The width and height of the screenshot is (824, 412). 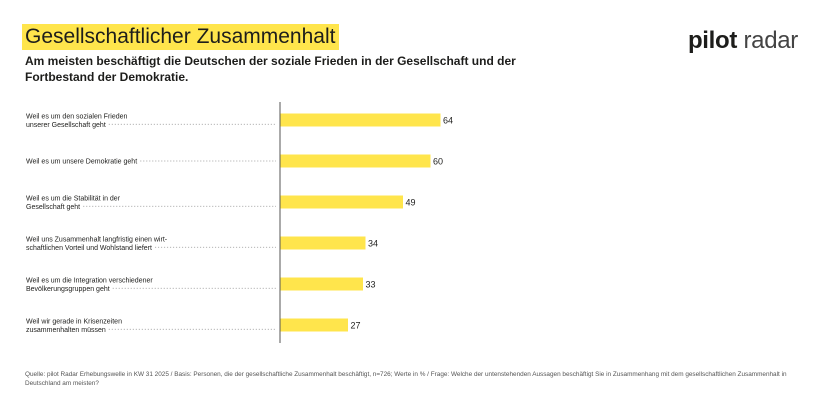 I want to click on bar-label-line: Weil es um unsere Demokratie geht, so click(x=81, y=162).